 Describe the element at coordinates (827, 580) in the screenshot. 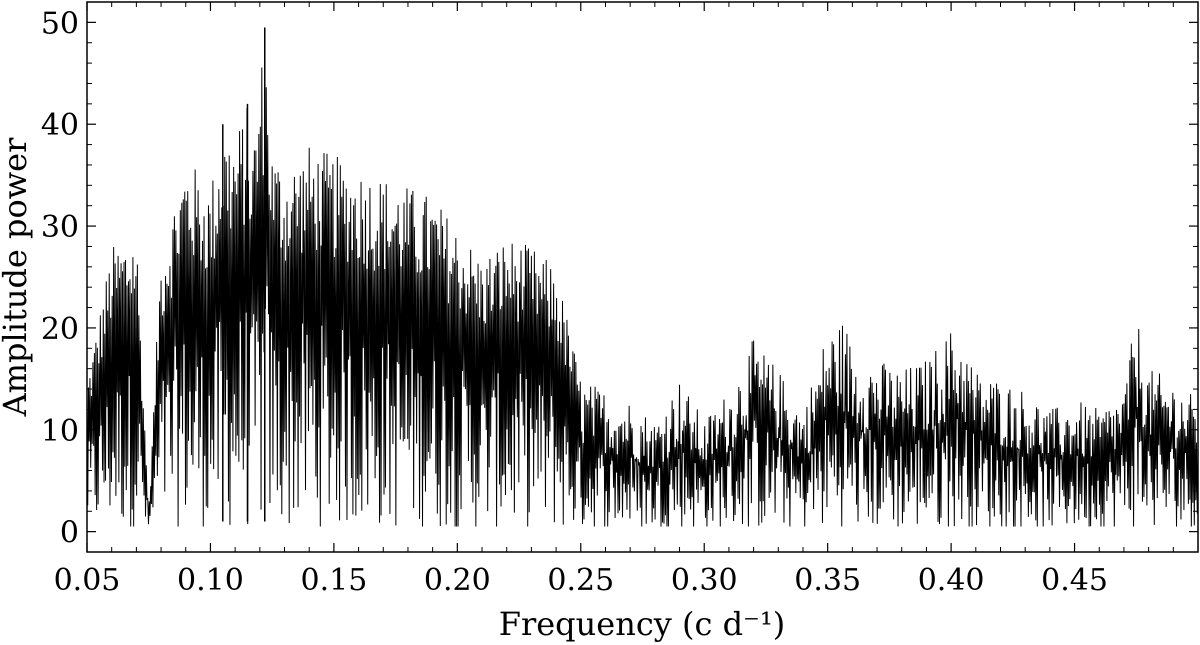

I see `x-tick-label: 0.35` at that location.